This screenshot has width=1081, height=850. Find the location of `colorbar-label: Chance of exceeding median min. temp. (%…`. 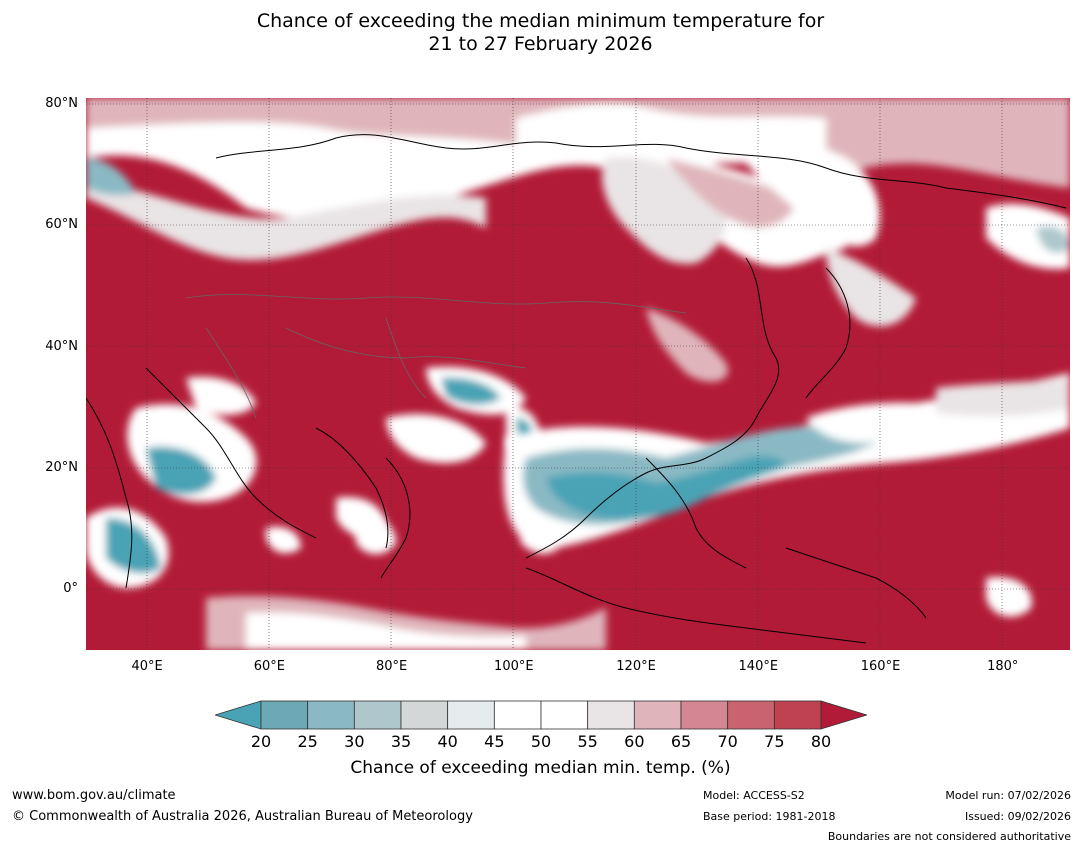

colorbar-label: Chance of exceeding median min. temp. (%… is located at coordinates (540, 768).